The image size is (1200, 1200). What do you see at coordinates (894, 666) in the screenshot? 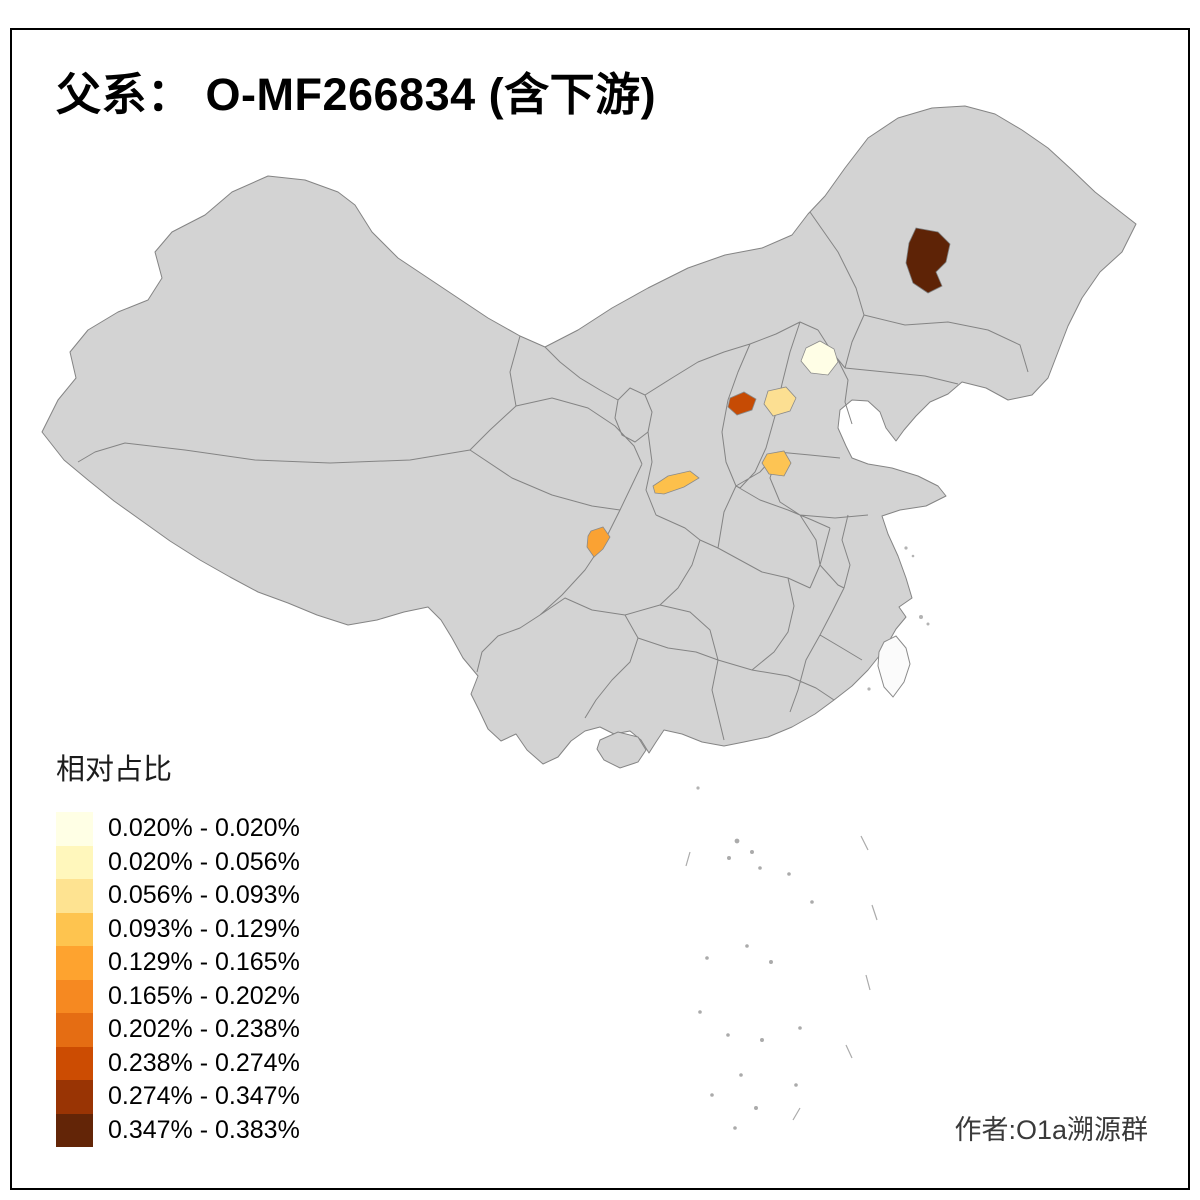
I see `taiwan-island` at bounding box center [894, 666].